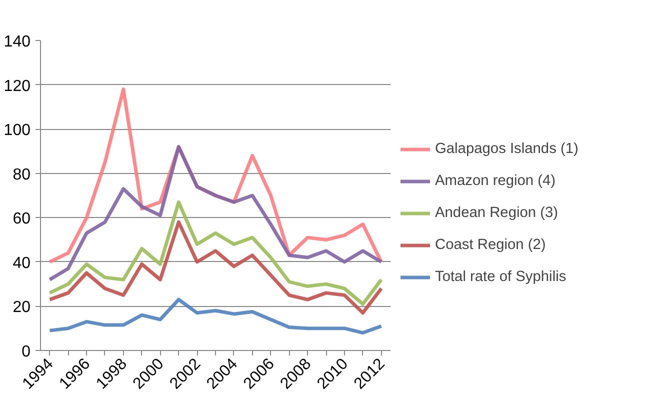  Describe the element at coordinates (495, 181) in the screenshot. I see `legend-label: Amazon region (4)` at that location.